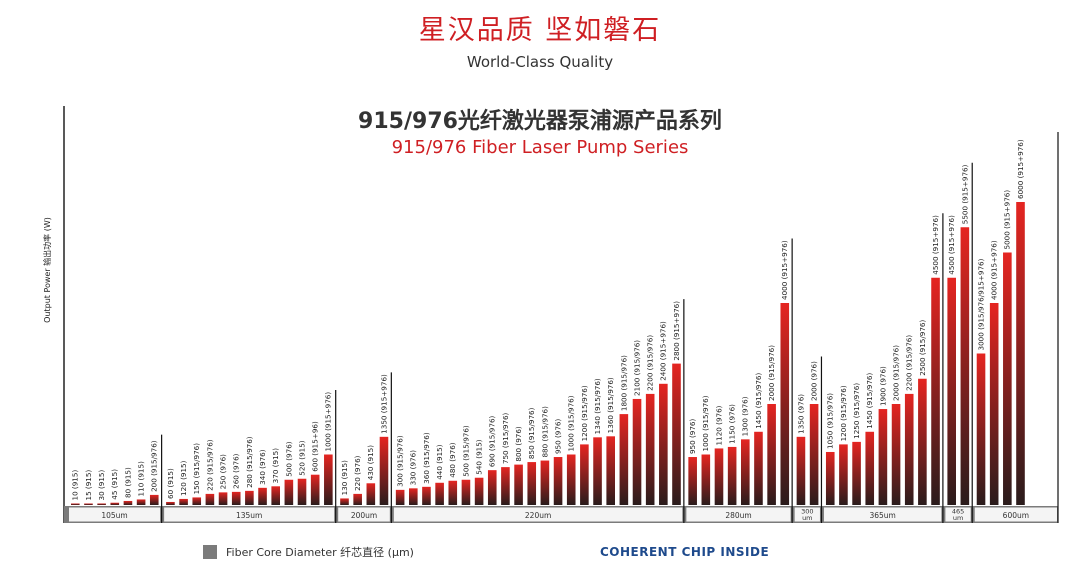  I want to click on bar-value-label: 750 (915/976), so click(505, 438).